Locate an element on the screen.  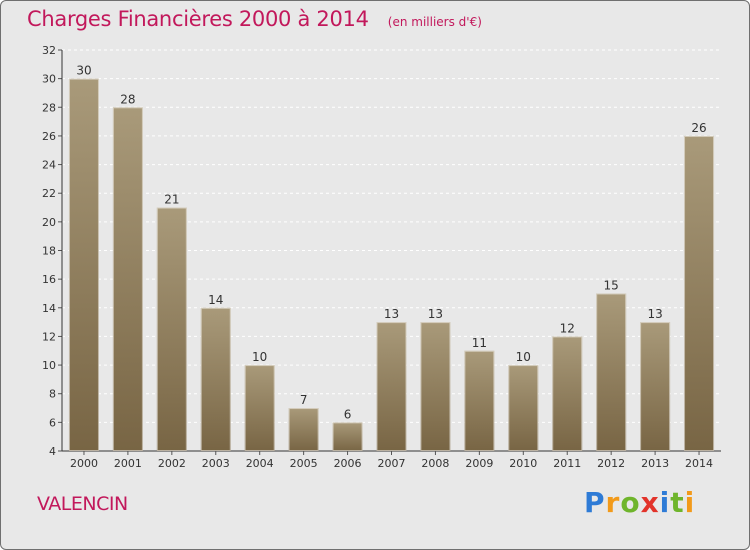
y-tick-label: 20 is located at coordinates (49, 222).